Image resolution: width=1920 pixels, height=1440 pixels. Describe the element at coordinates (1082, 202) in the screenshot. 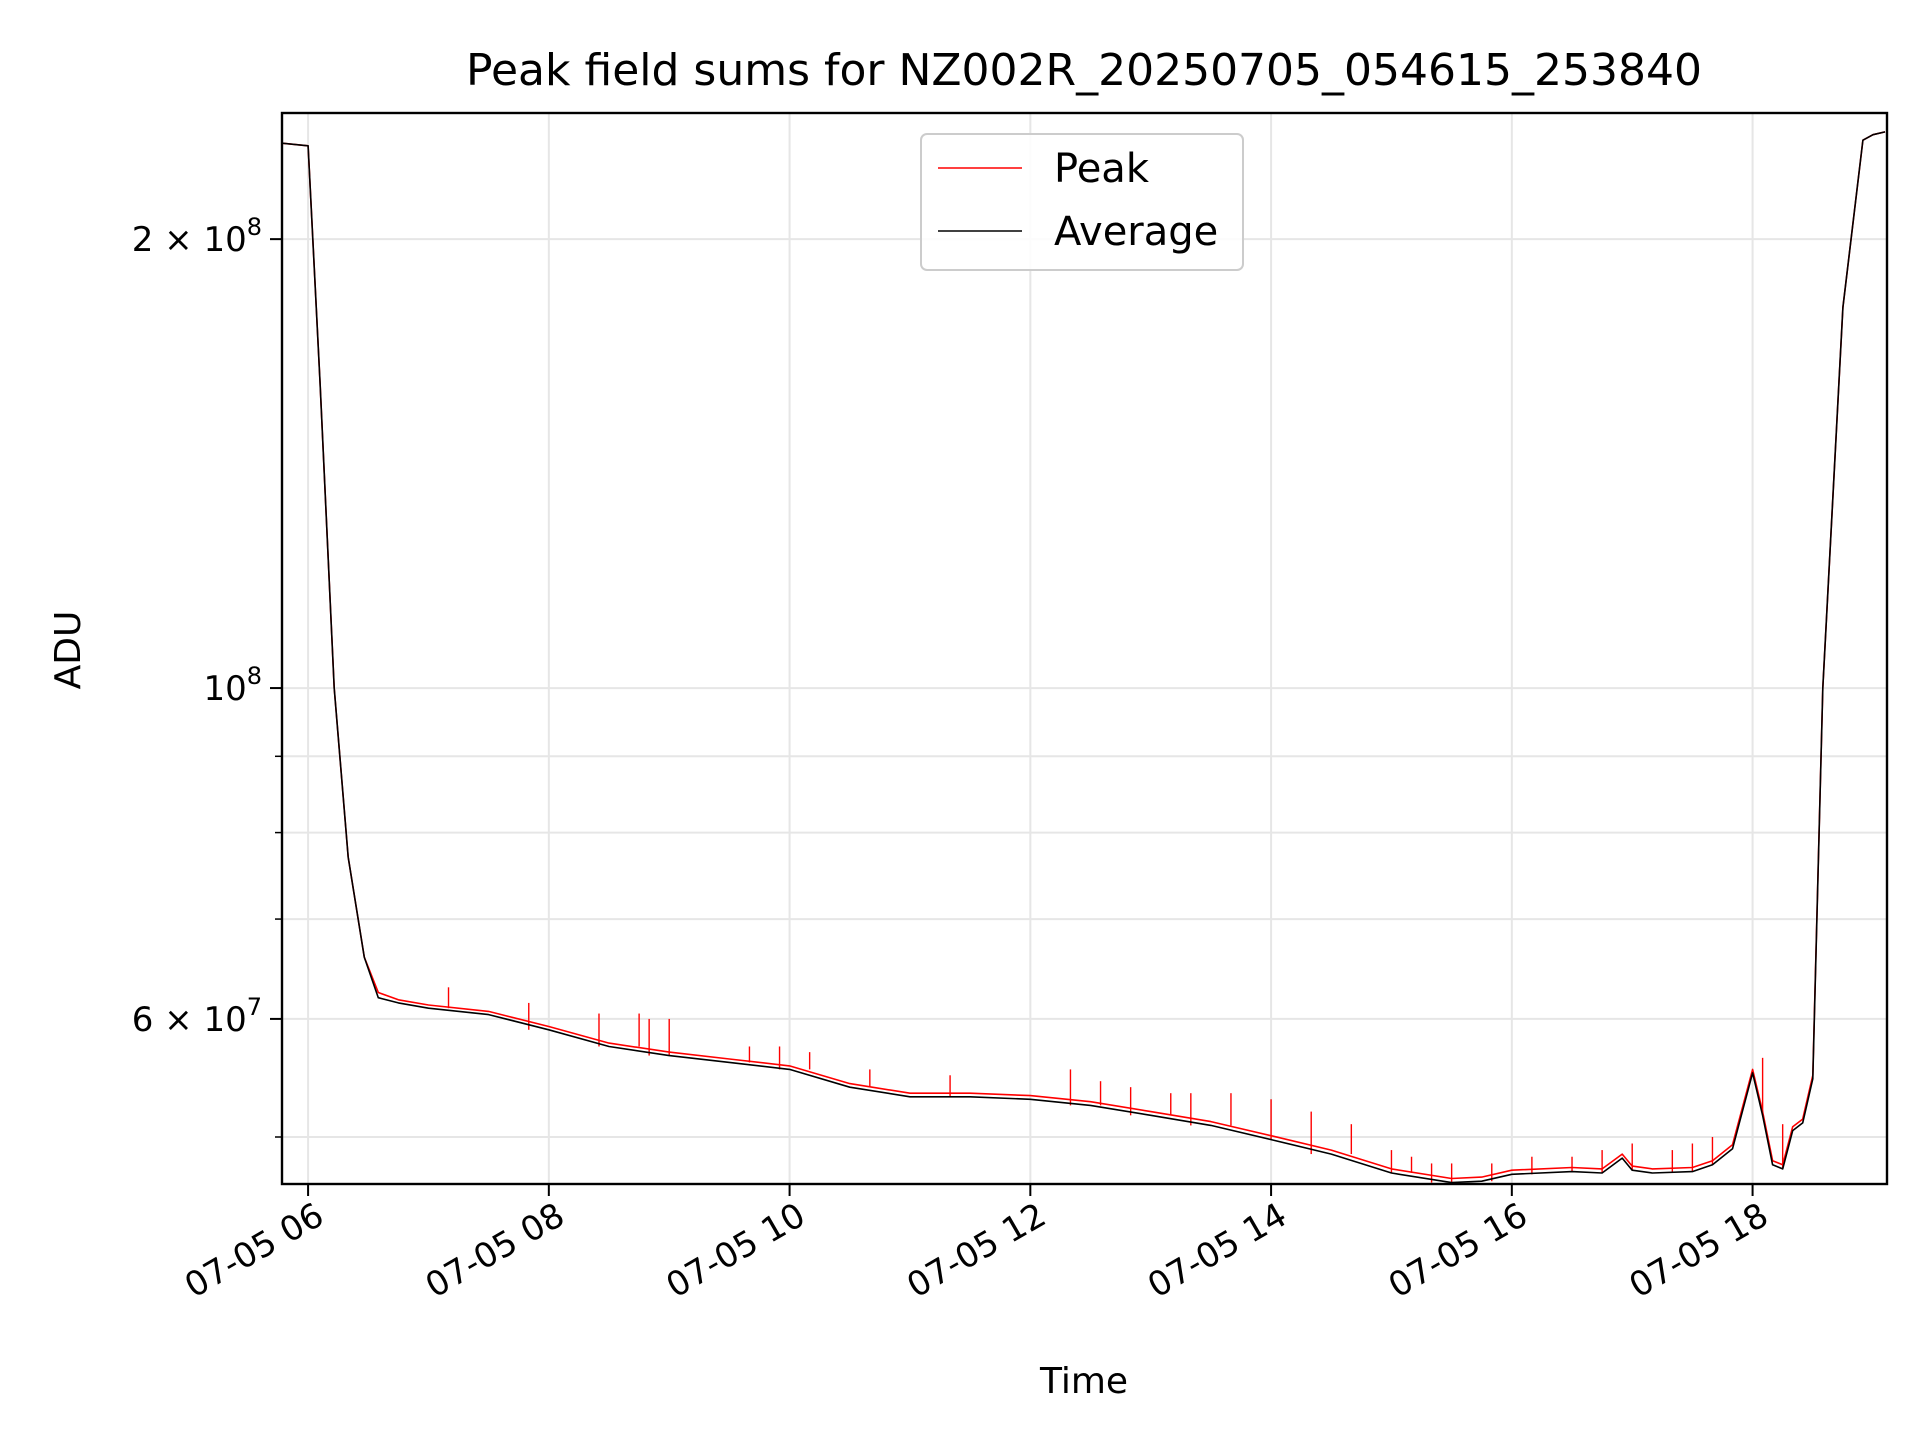

I see `legend: Peak Average` at that location.